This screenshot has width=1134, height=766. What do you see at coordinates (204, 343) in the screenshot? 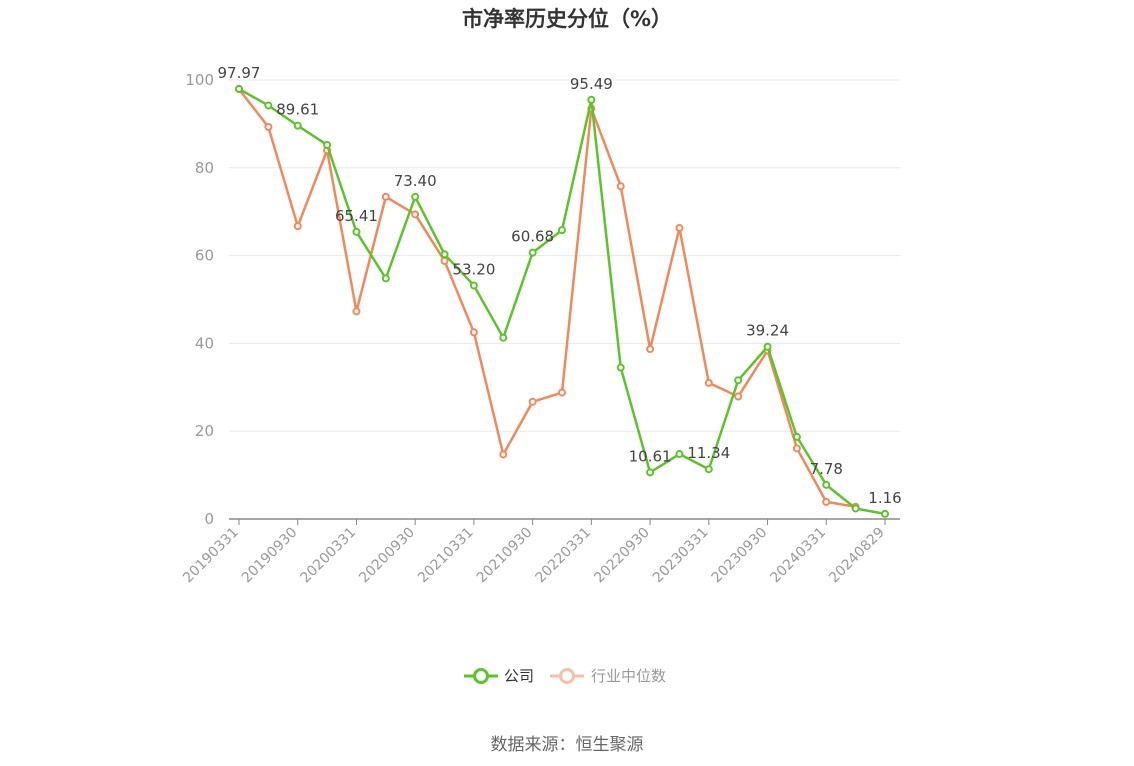
I see `y-tick-label: 40` at bounding box center [204, 343].